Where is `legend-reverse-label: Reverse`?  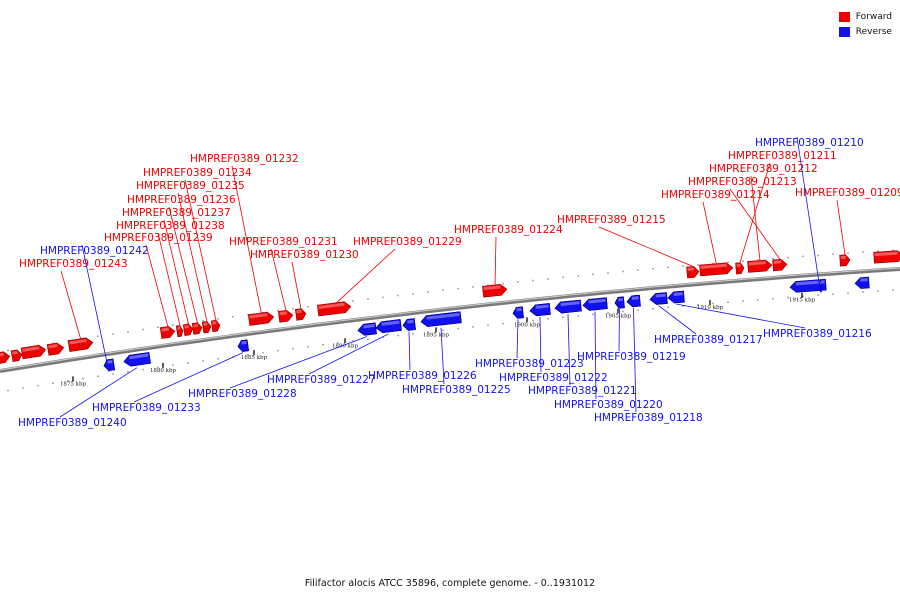
legend-reverse-label: Reverse is located at coordinates (873, 31).